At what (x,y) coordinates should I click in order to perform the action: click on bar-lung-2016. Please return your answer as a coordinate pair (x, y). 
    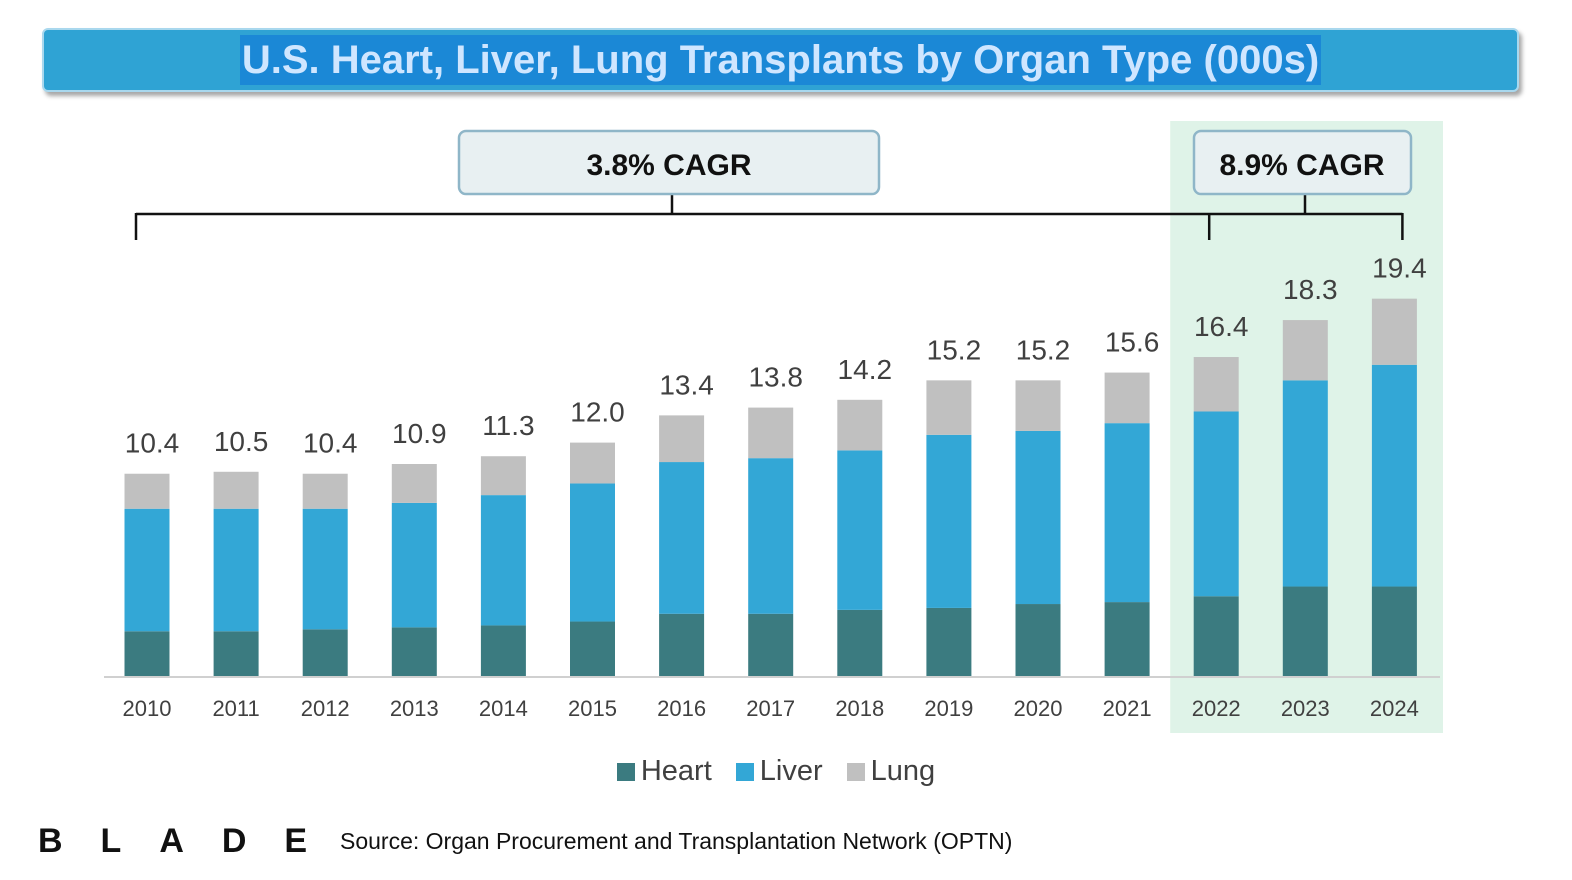
    Looking at the image, I should click on (682, 439).